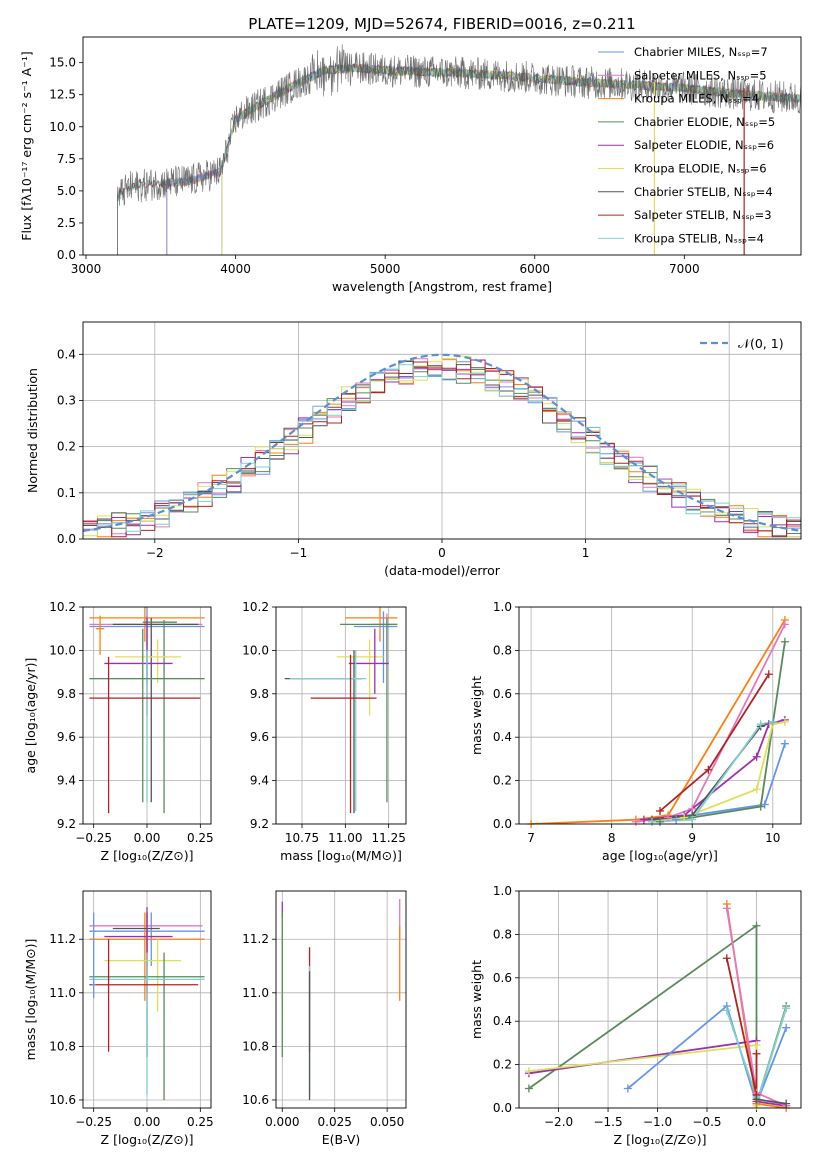 This screenshot has height=1170, width=819. Describe the element at coordinates (502, 978) in the screenshot. I see `y-tick-label: 0.6` at that location.